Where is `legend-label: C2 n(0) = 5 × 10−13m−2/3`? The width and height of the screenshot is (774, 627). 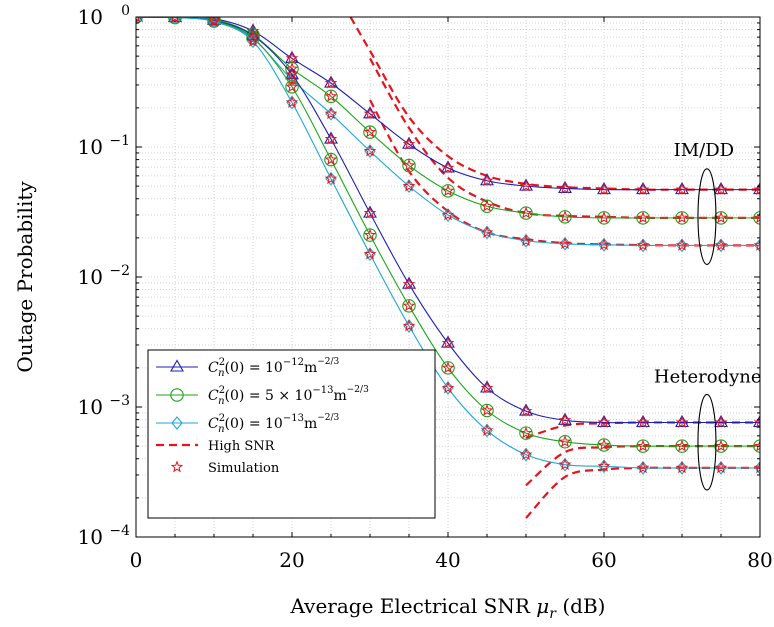 legend-label: C2 n(0) = 5 × 10−13m−2/3 is located at coordinates (288, 396).